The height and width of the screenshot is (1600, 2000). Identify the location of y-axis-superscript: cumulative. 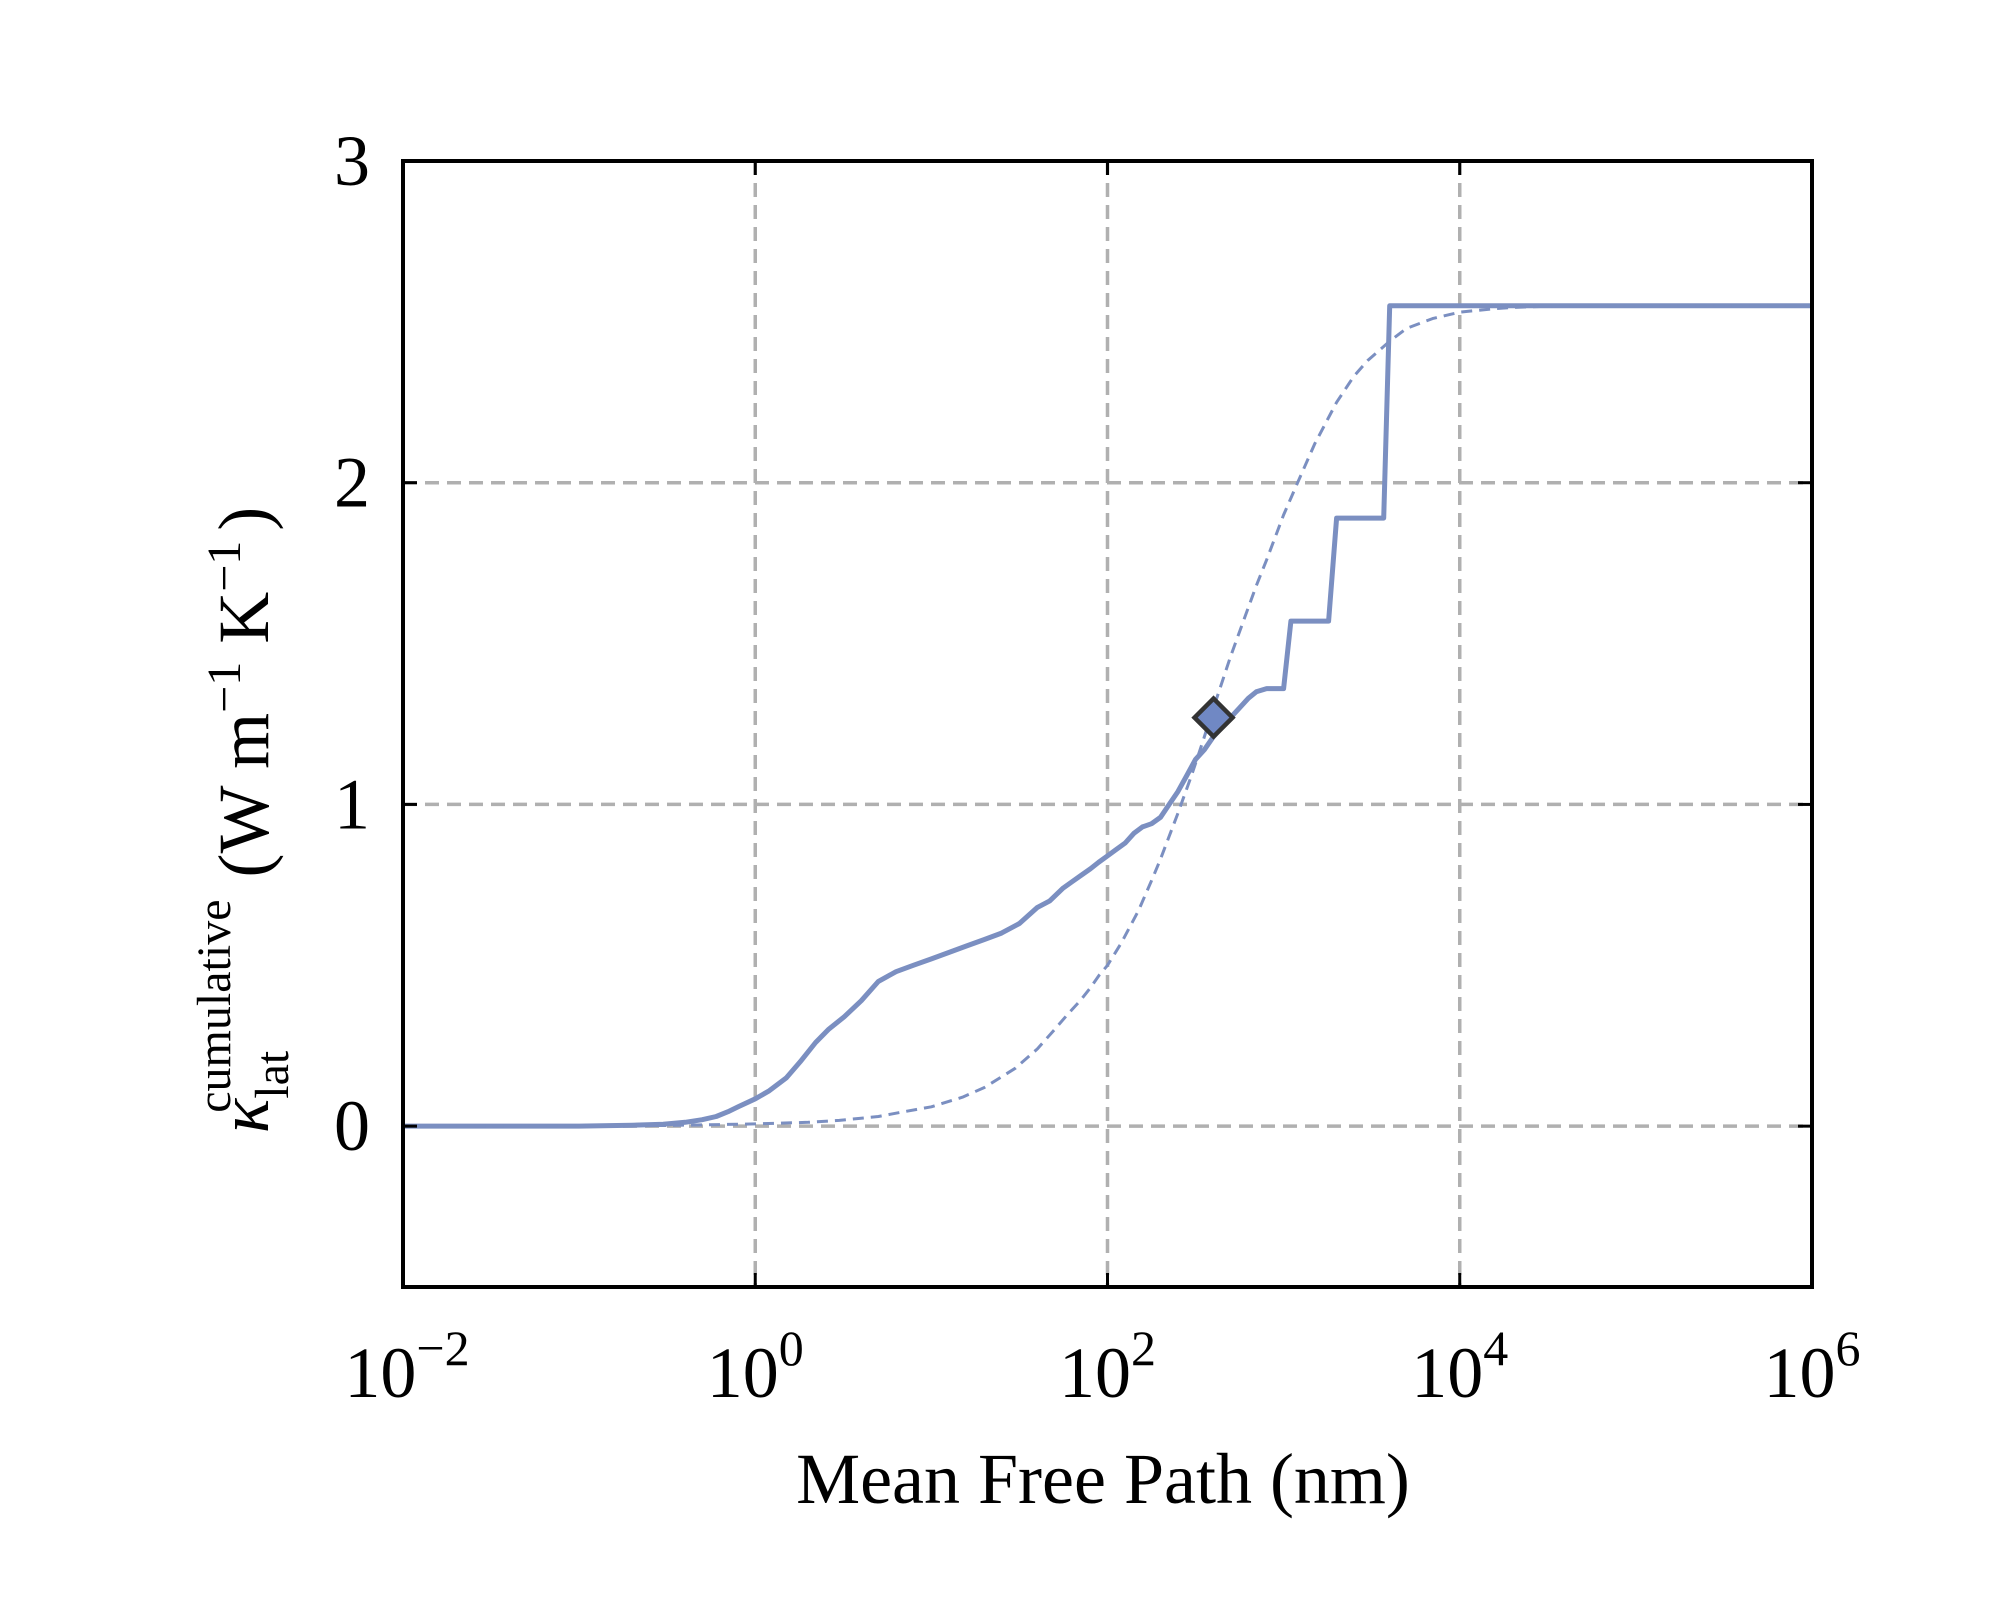
(214, 1005).